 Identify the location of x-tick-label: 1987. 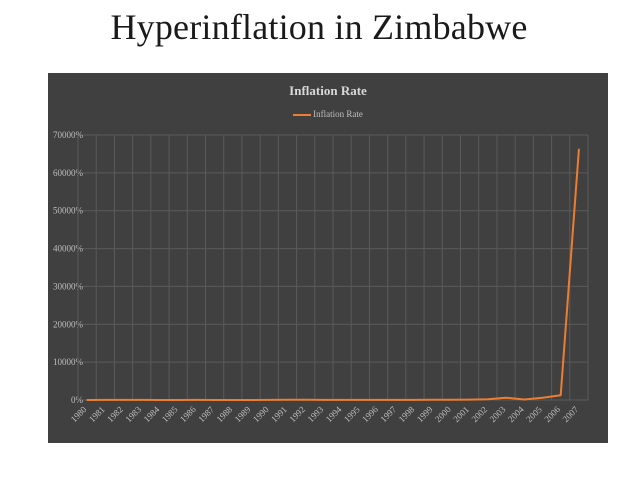
(206, 414).